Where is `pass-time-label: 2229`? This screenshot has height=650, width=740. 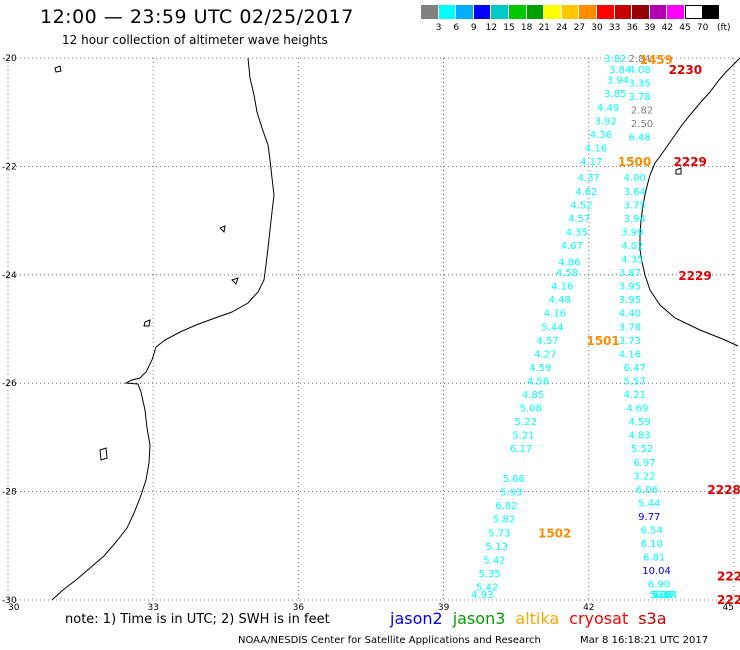
pass-time-label: 2229 is located at coordinates (694, 276).